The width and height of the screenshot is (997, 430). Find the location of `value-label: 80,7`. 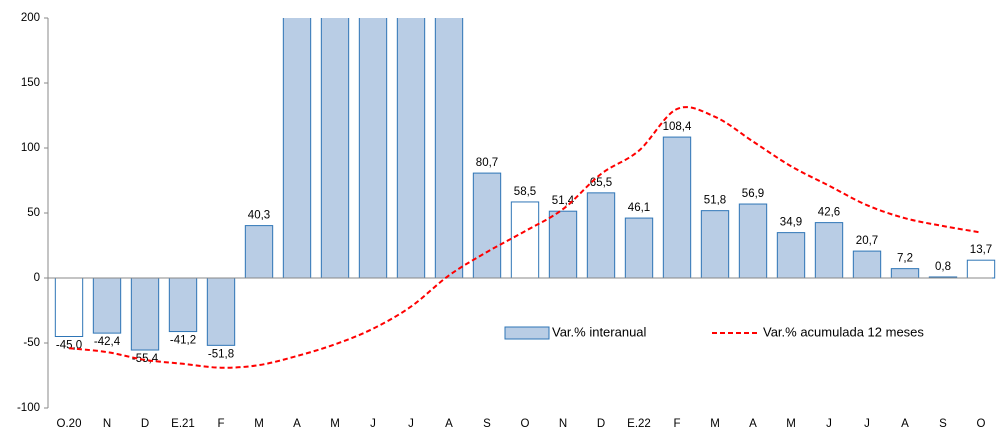

value-label: 80,7 is located at coordinates (487, 163).